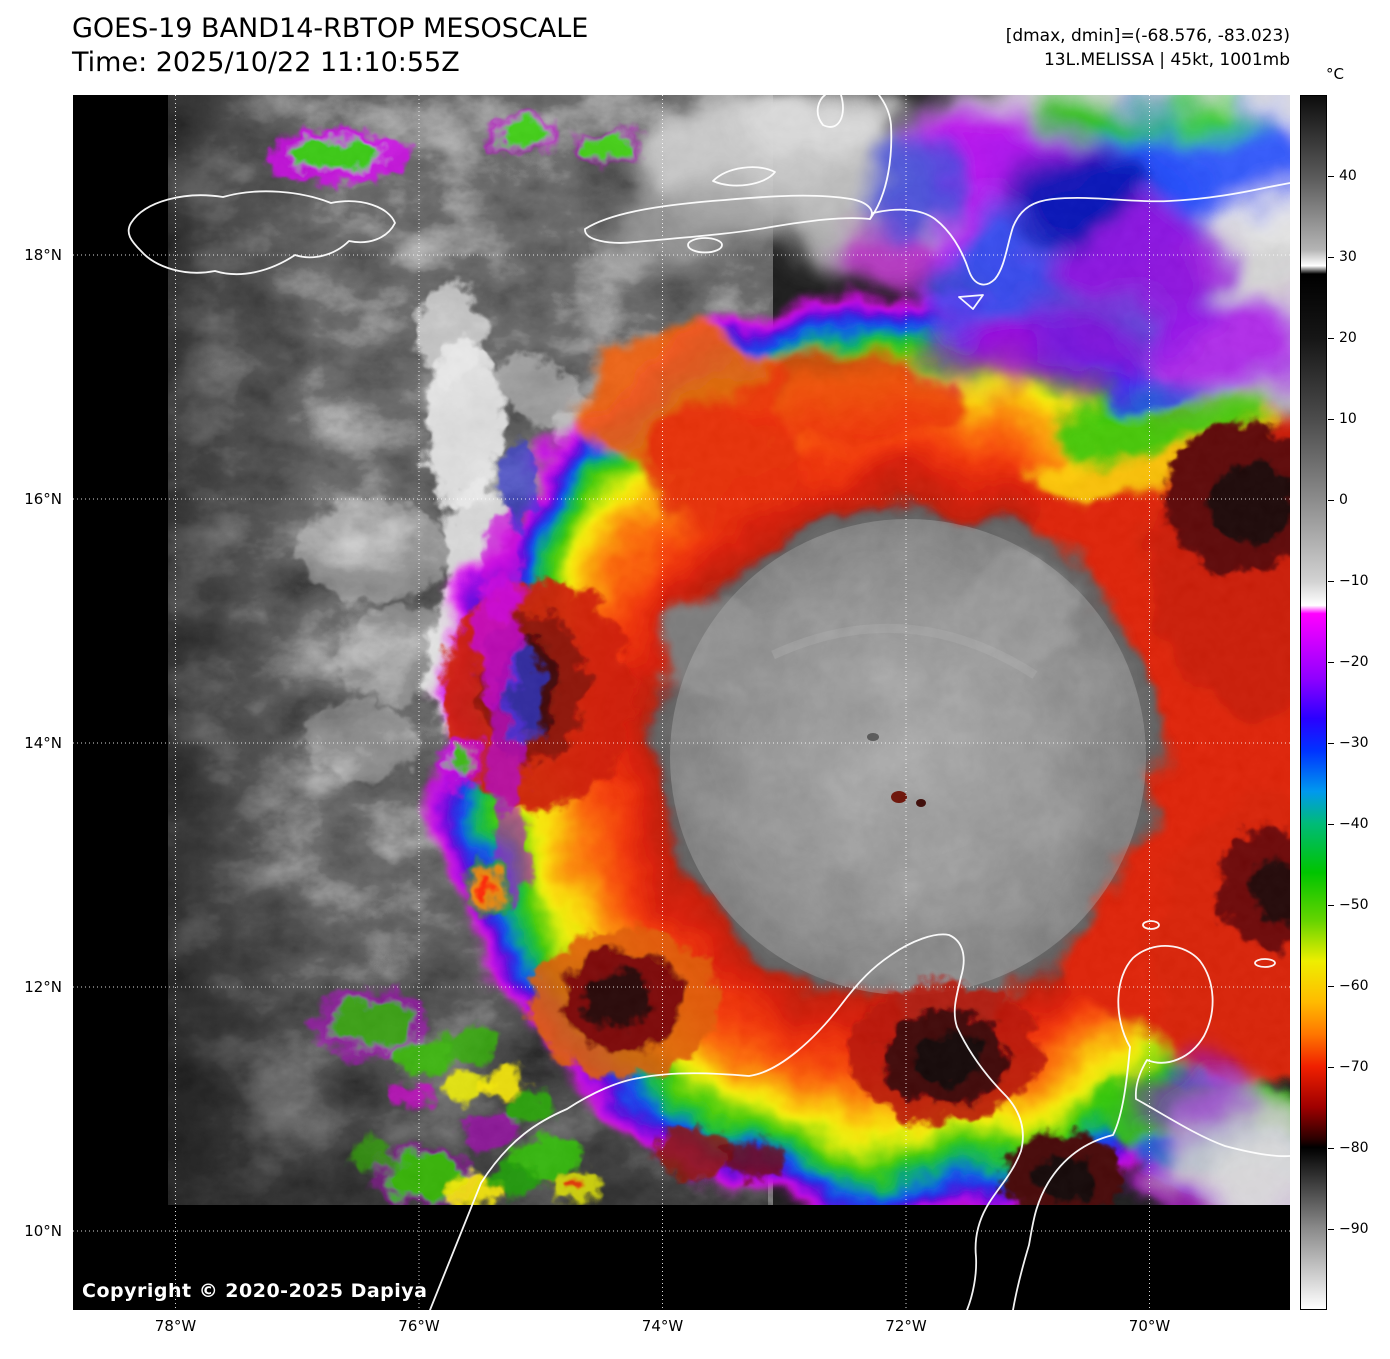 This screenshot has height=1359, width=1390. Describe the element at coordinates (726, 1121) in the screenshot. I see `coastline-south-america-west` at that location.